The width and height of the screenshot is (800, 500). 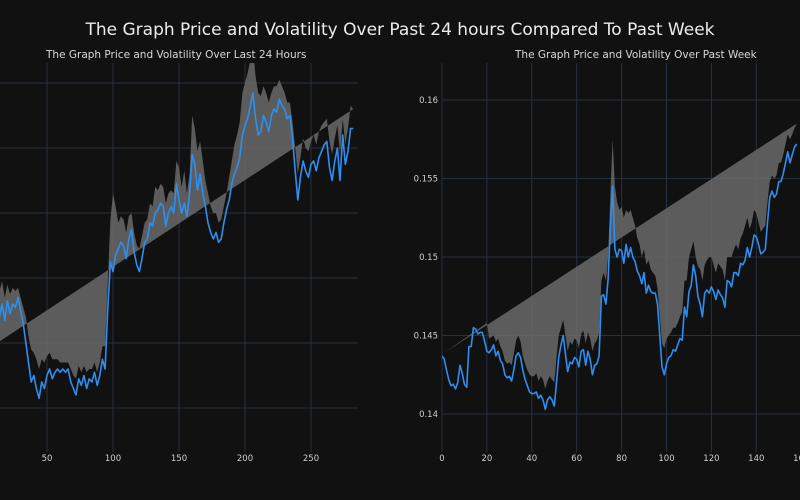 What do you see at coordinates (796, 459) in the screenshot?
I see `x-tick-label: 160` at bounding box center [796, 459].